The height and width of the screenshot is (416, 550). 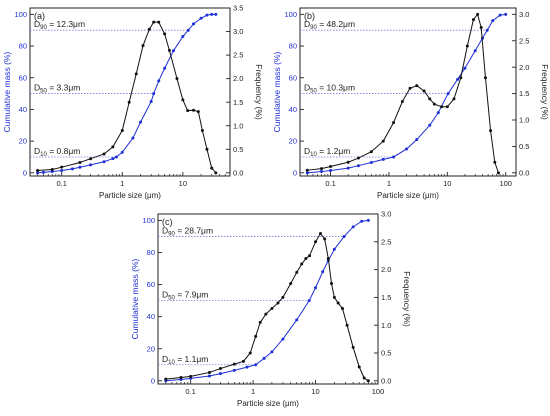 I want to click on y-right-tick-label: 1.0, so click(x=524, y=120).